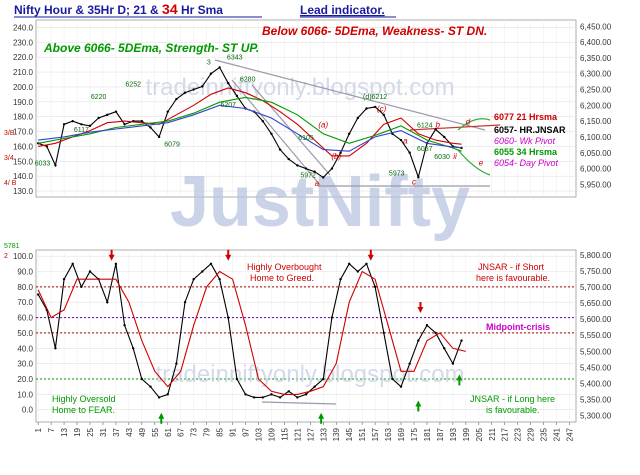 This screenshot has height=475, width=640. Describe the element at coordinates (570, 434) in the screenshot. I see `x-tick-label: 247` at that location.